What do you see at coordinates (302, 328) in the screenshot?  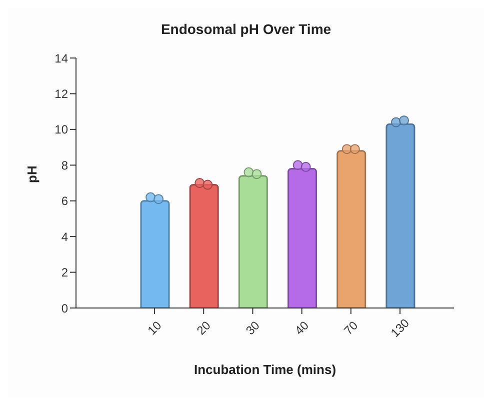 I see `x-tick-label: 40` at bounding box center [302, 328].